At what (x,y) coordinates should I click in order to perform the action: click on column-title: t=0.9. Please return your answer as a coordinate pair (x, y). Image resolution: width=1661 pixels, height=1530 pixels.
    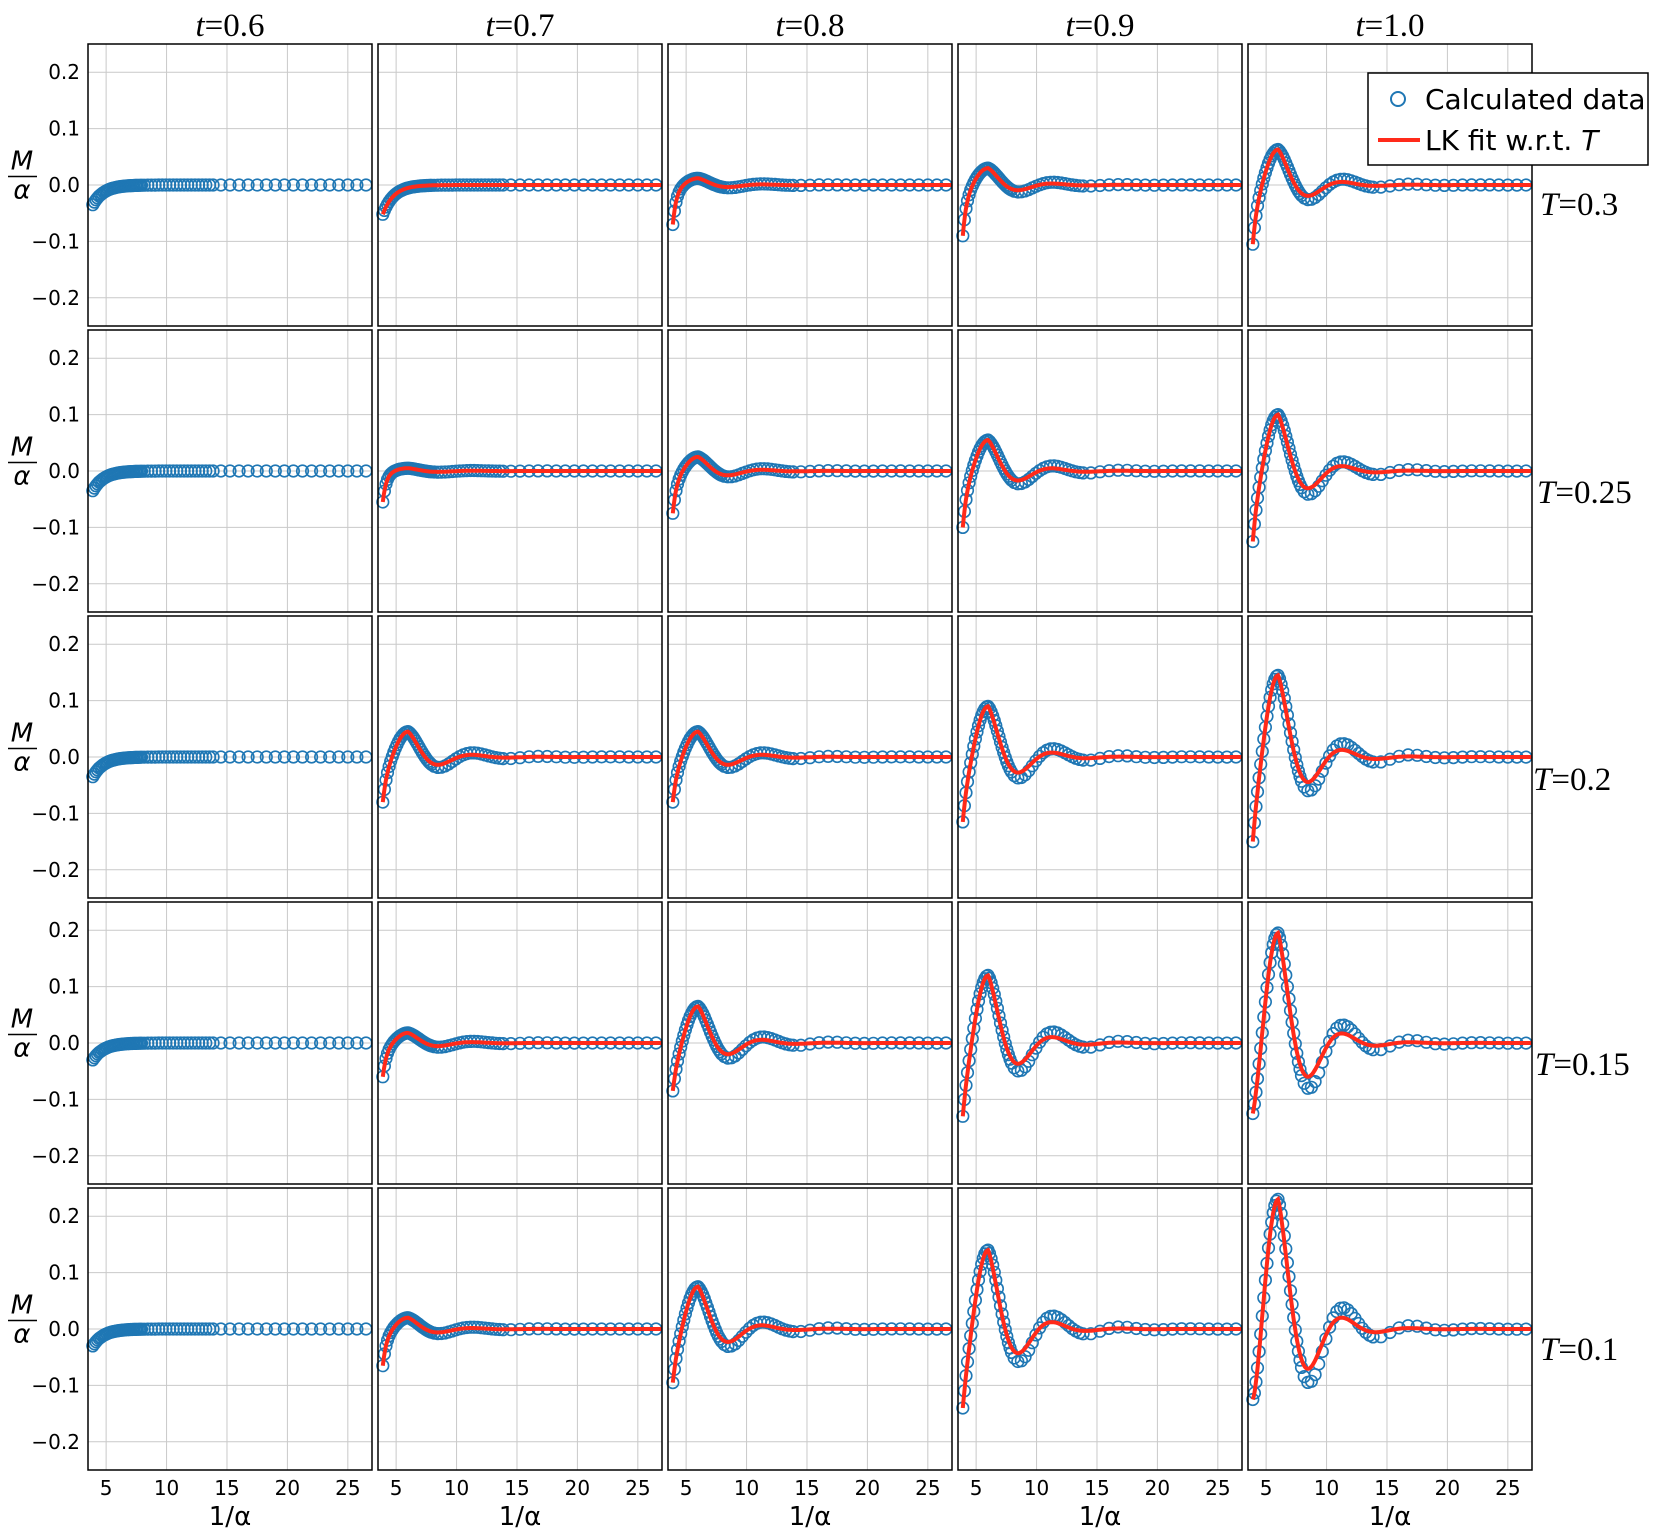
    Looking at the image, I should click on (1099, 26).